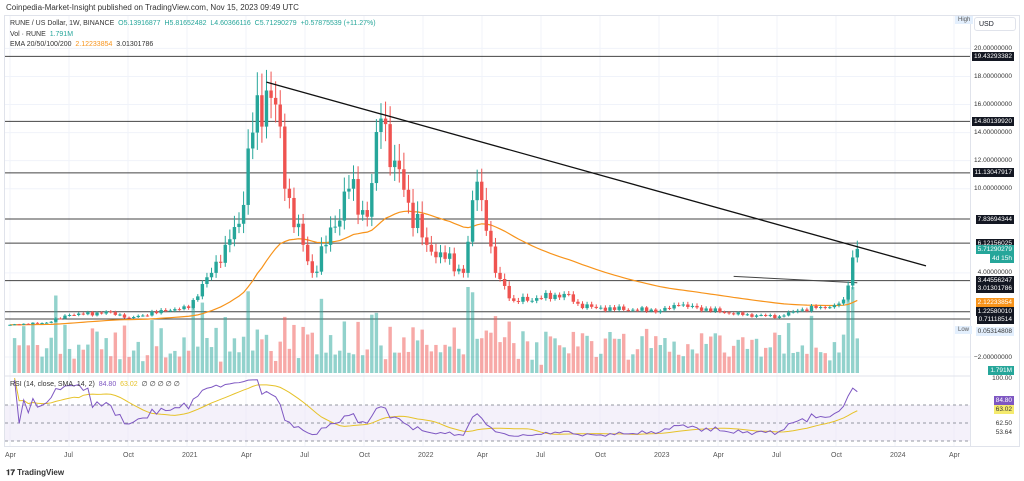  Describe the element at coordinates (135, 44) in the screenshot. I see `ema-value-2: 3.01301786` at that location.